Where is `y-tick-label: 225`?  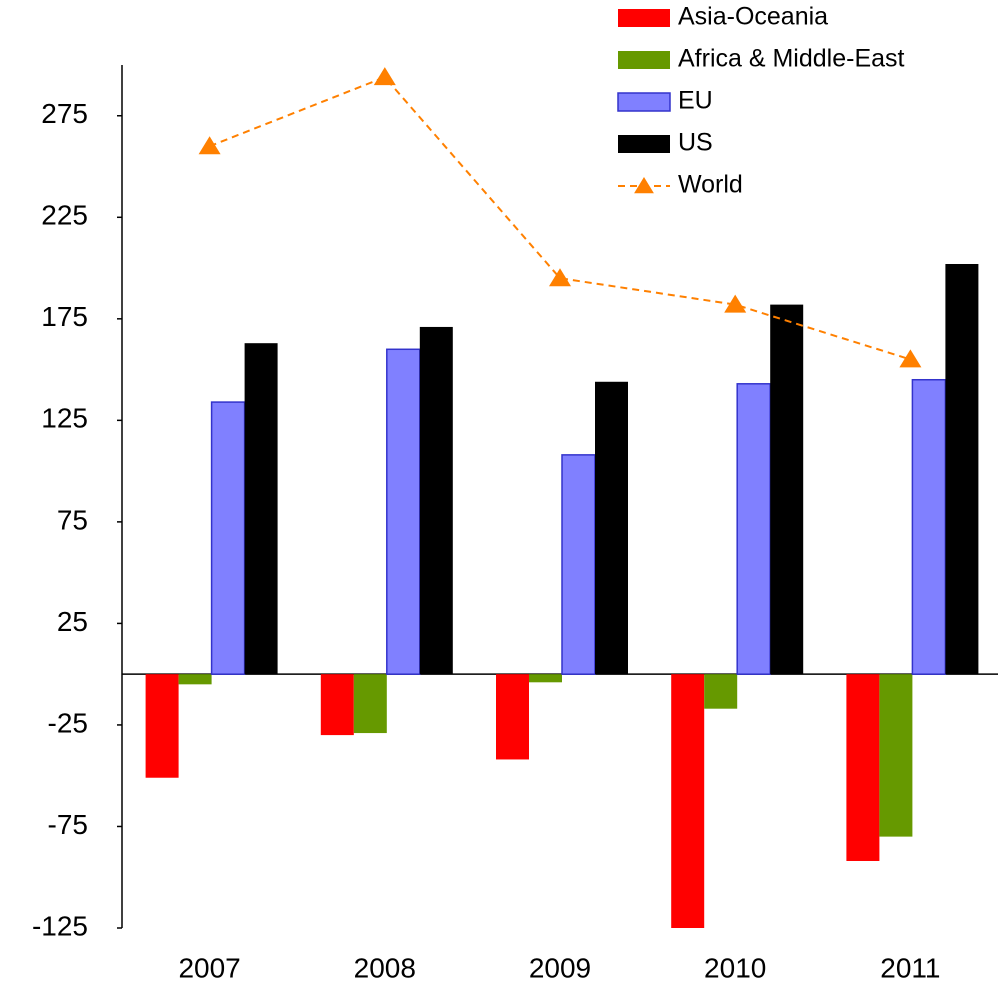
y-tick-label: 225 is located at coordinates (64, 215).